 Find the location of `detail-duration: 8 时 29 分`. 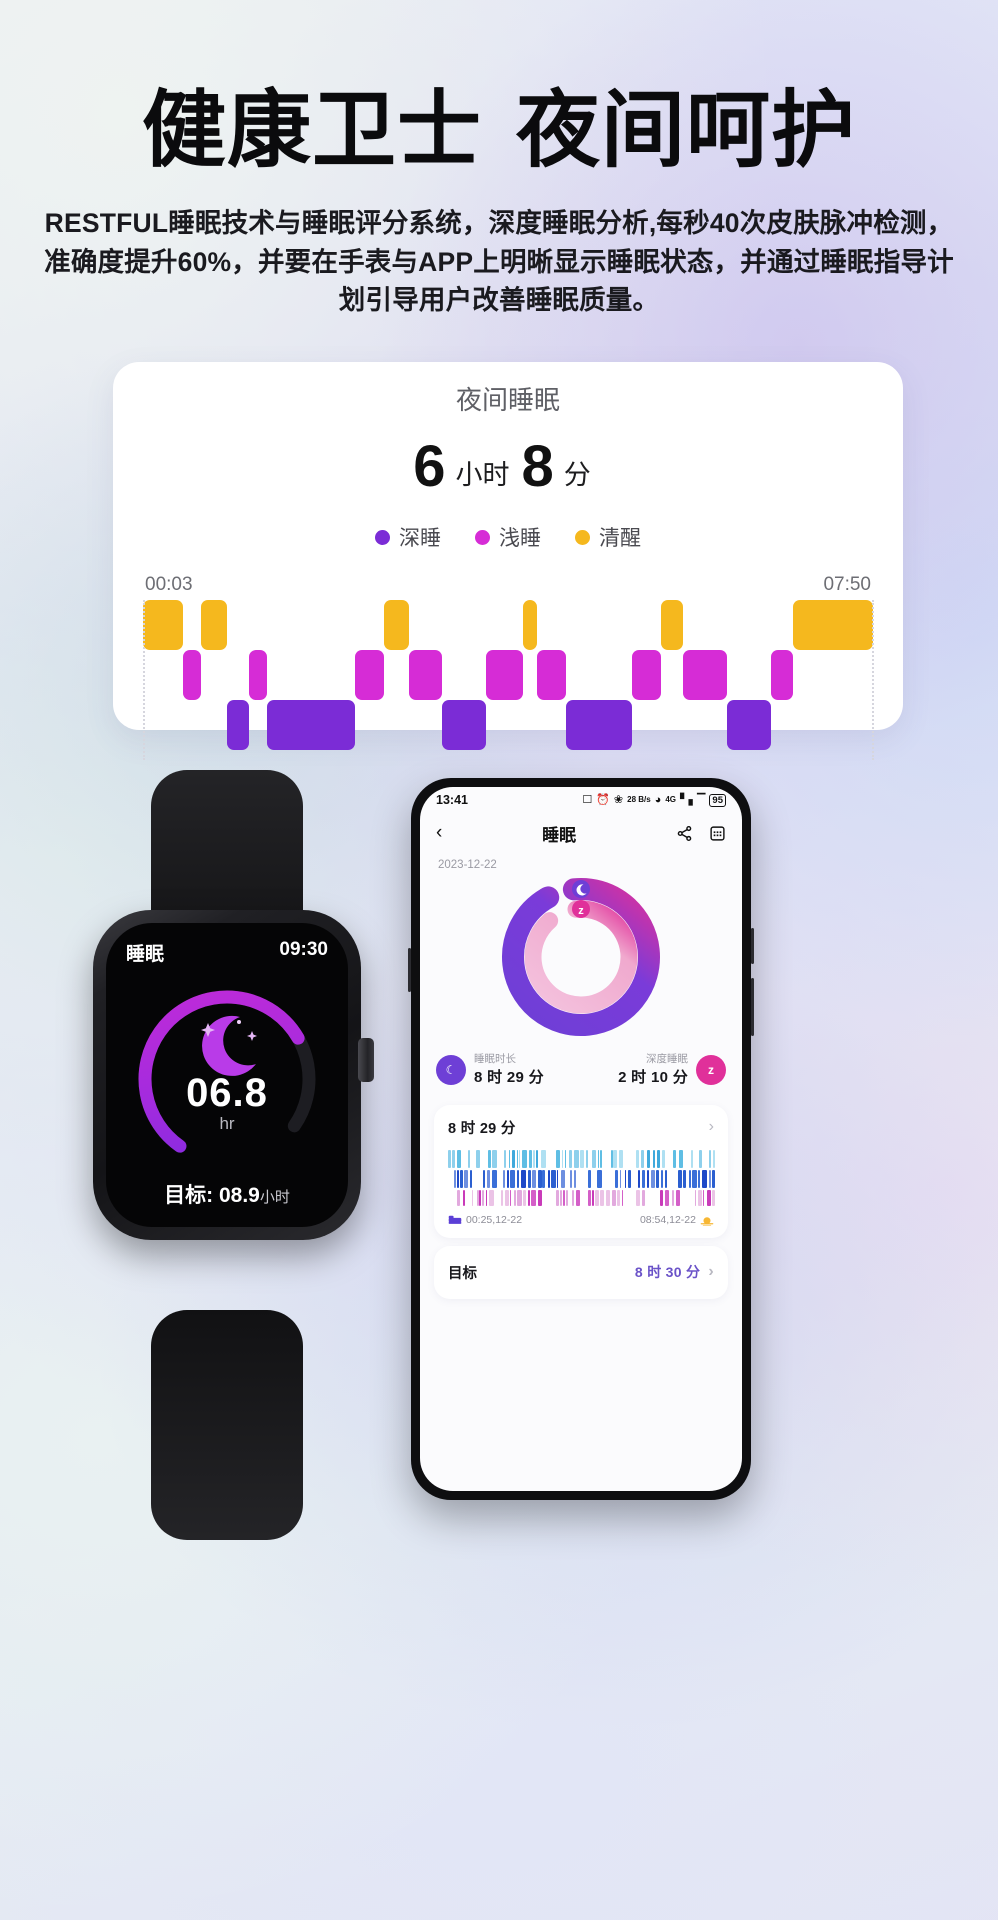

detail-duration: 8 时 29 分 is located at coordinates (482, 1128).